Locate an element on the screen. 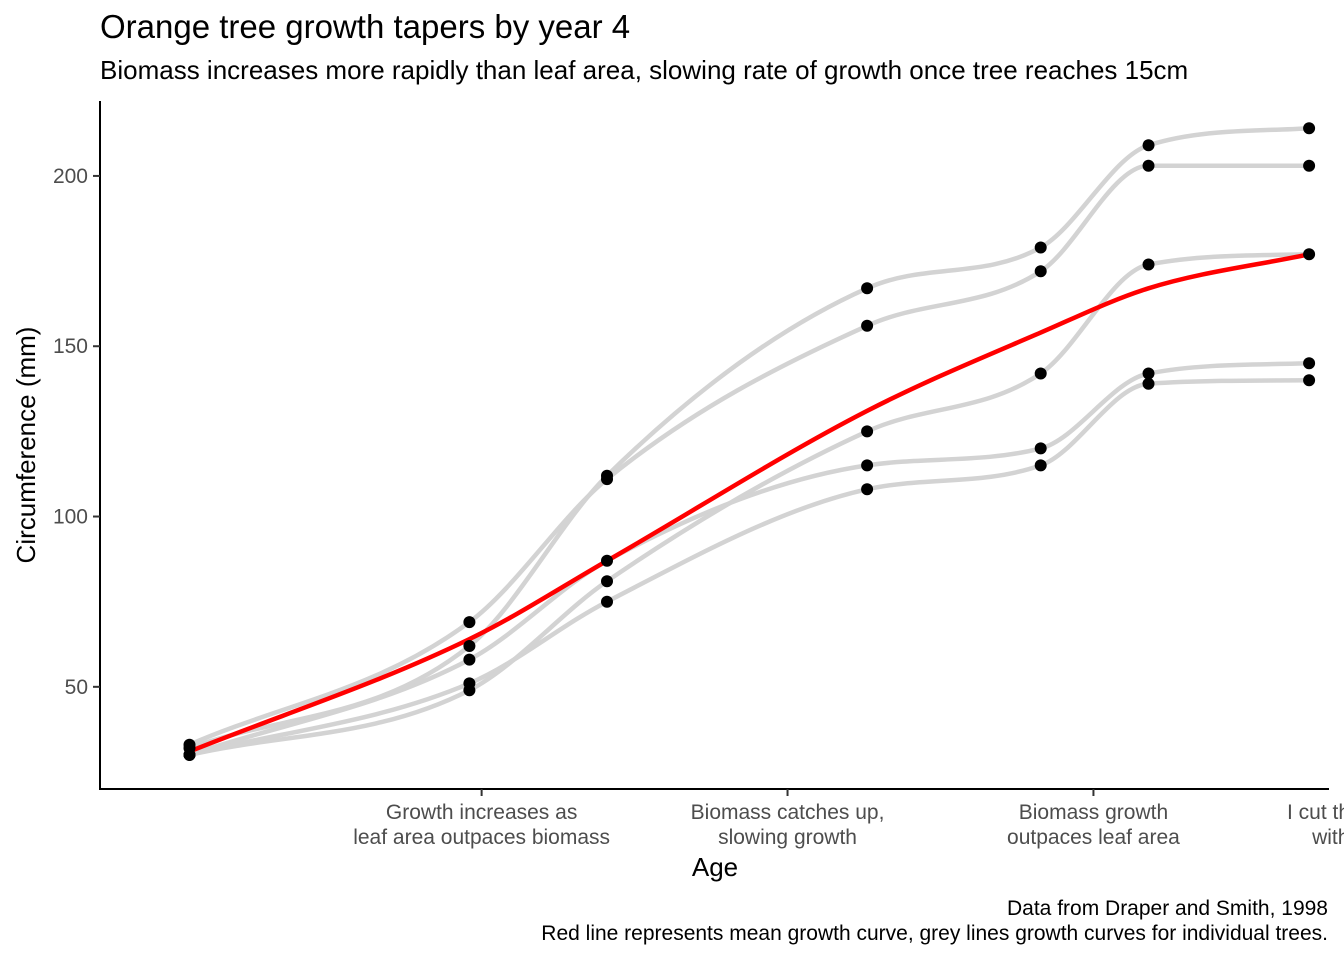 This screenshot has width=1344, height=960. x-tick-label: Growth increases as is located at coordinates (481, 812).